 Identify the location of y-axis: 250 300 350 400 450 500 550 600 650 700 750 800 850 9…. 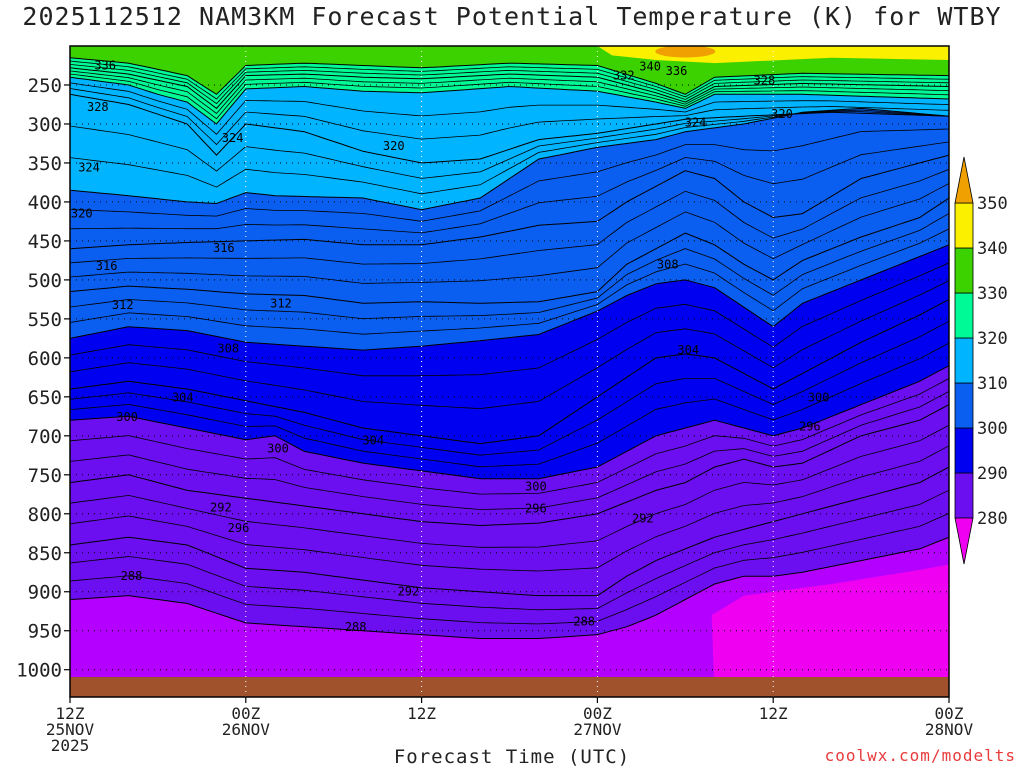
(43, 378).